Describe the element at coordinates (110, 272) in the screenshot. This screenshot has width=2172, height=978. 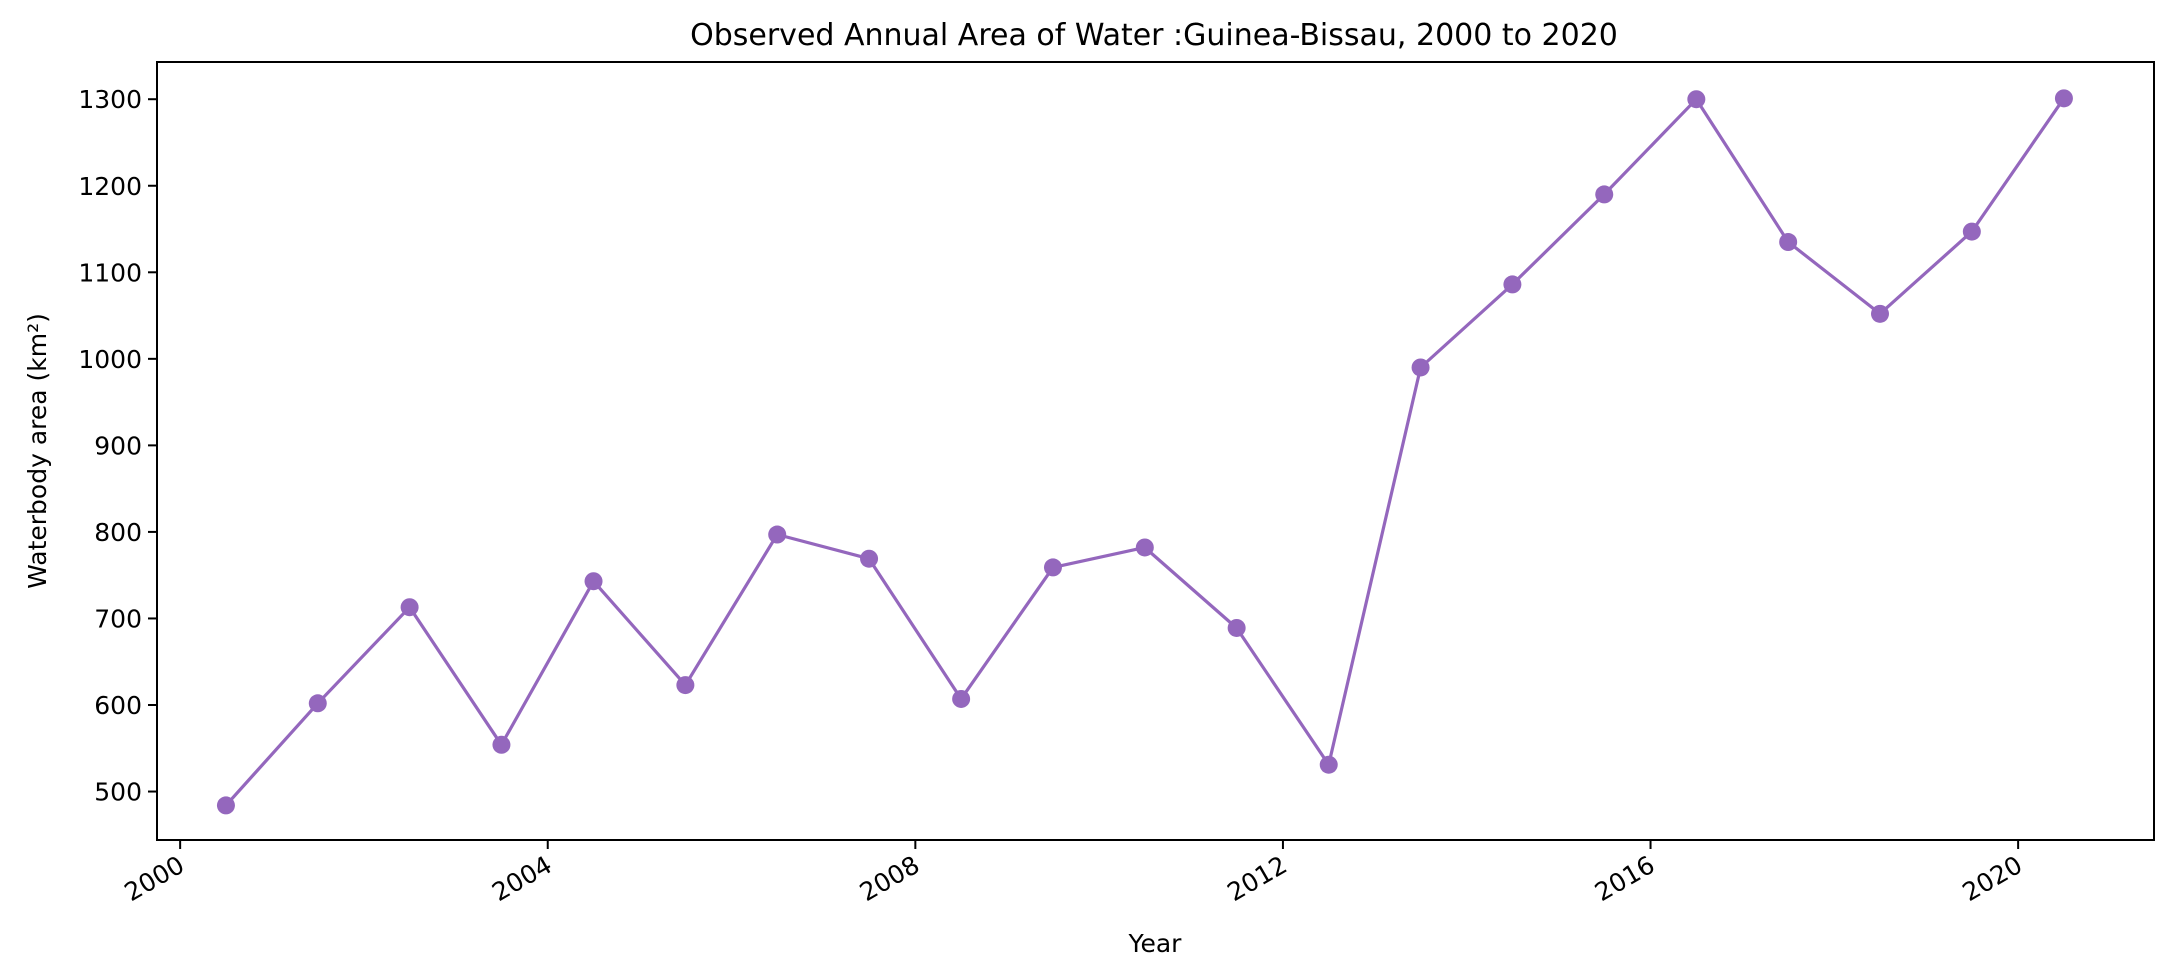
I see `y-tick-label: 1100` at that location.